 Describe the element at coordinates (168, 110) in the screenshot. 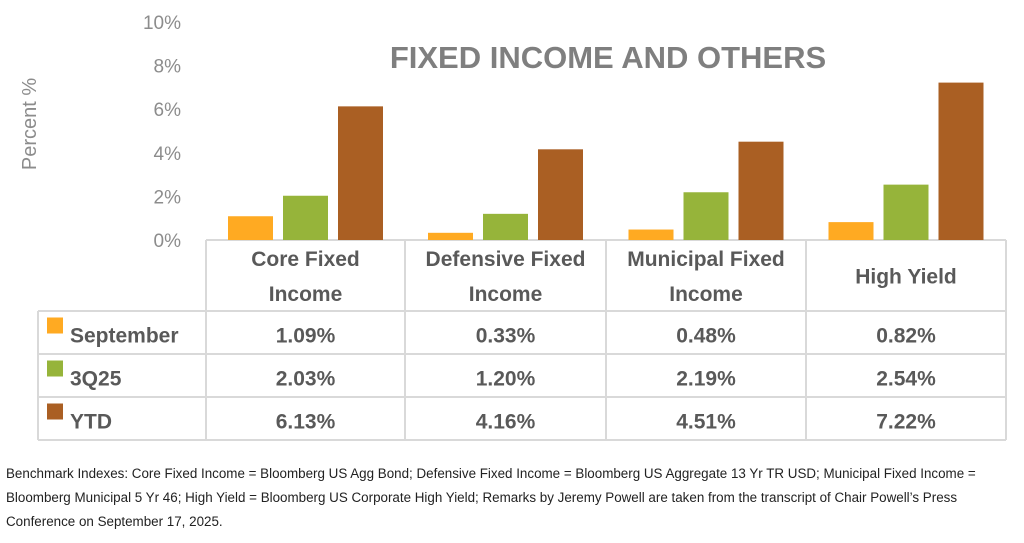

I see `y-tick-label: 6%` at that location.